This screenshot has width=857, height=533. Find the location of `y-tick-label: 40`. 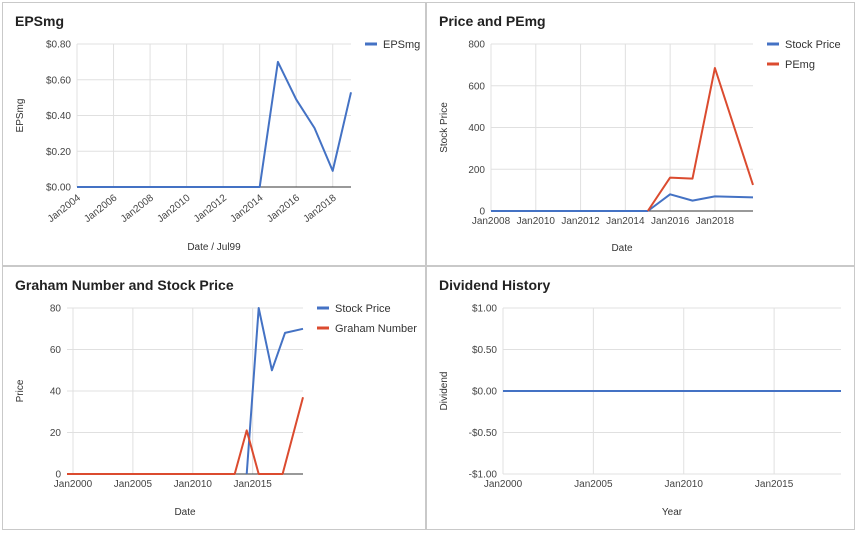

y-tick-label: 40 is located at coordinates (56, 392).